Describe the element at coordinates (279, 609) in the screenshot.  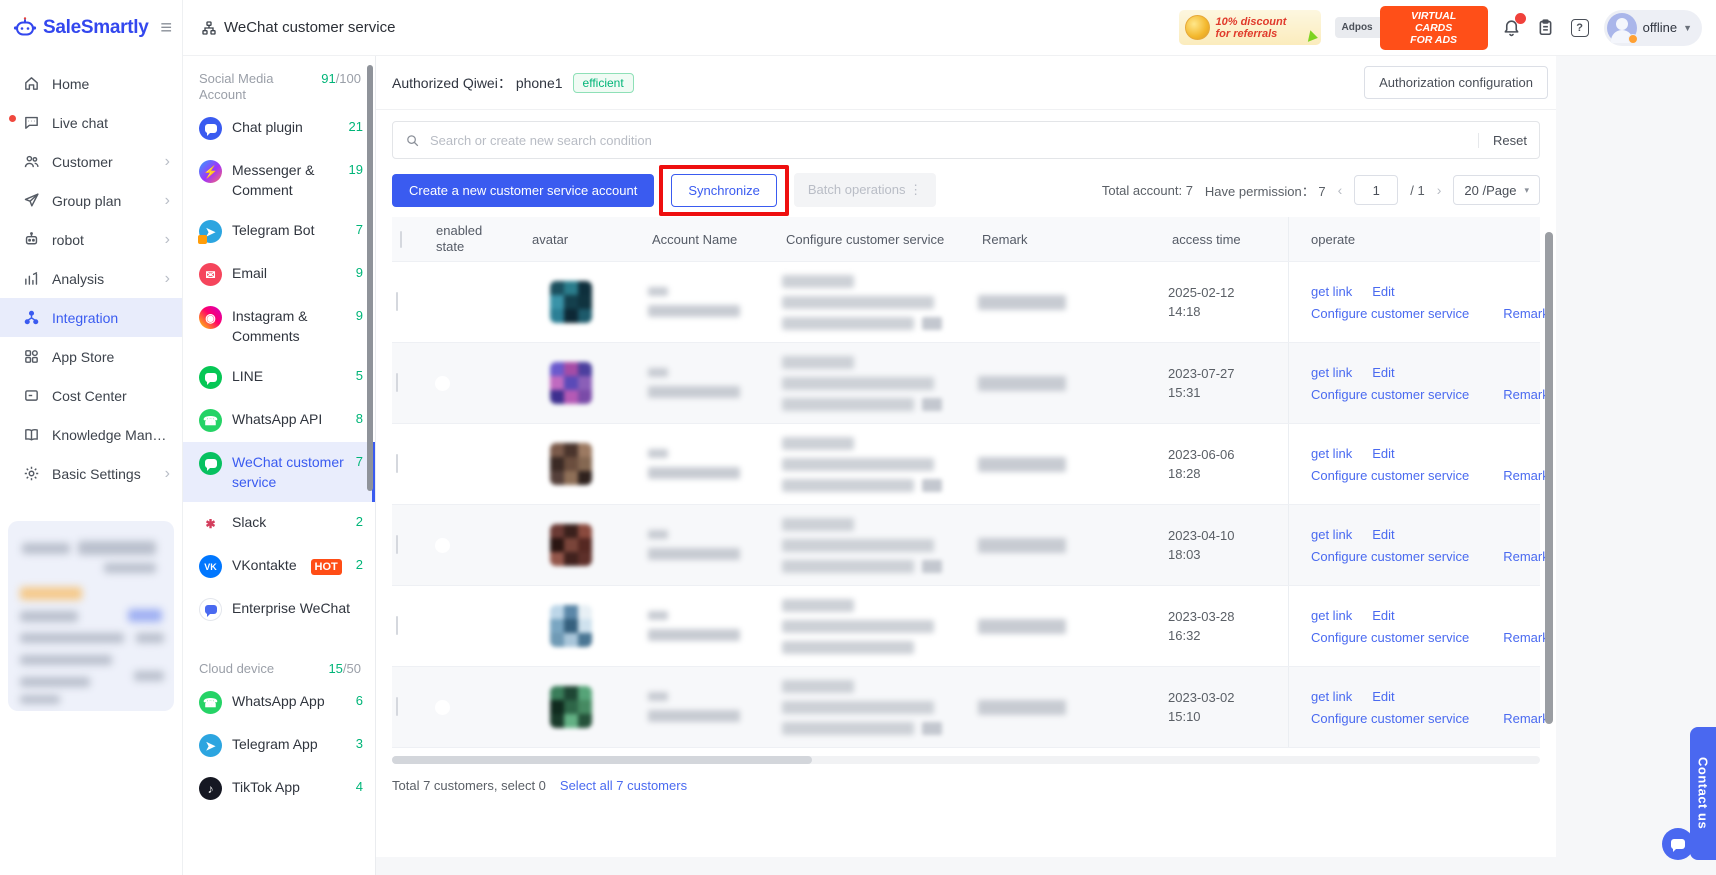
I see `channel-item: Enterprise WeChat` at that location.